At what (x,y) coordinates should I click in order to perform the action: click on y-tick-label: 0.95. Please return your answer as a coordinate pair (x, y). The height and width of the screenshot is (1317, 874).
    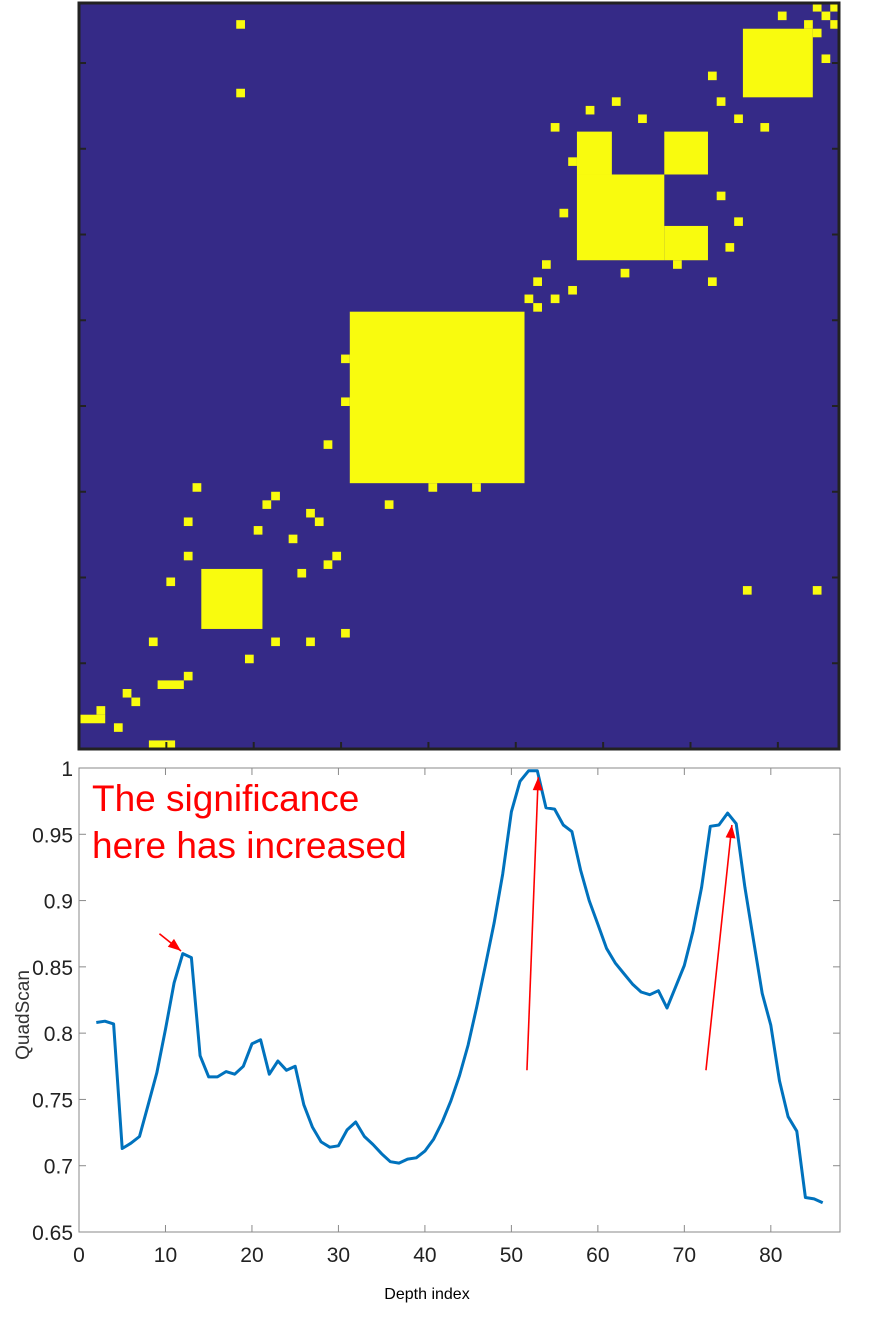
    Looking at the image, I should click on (52, 835).